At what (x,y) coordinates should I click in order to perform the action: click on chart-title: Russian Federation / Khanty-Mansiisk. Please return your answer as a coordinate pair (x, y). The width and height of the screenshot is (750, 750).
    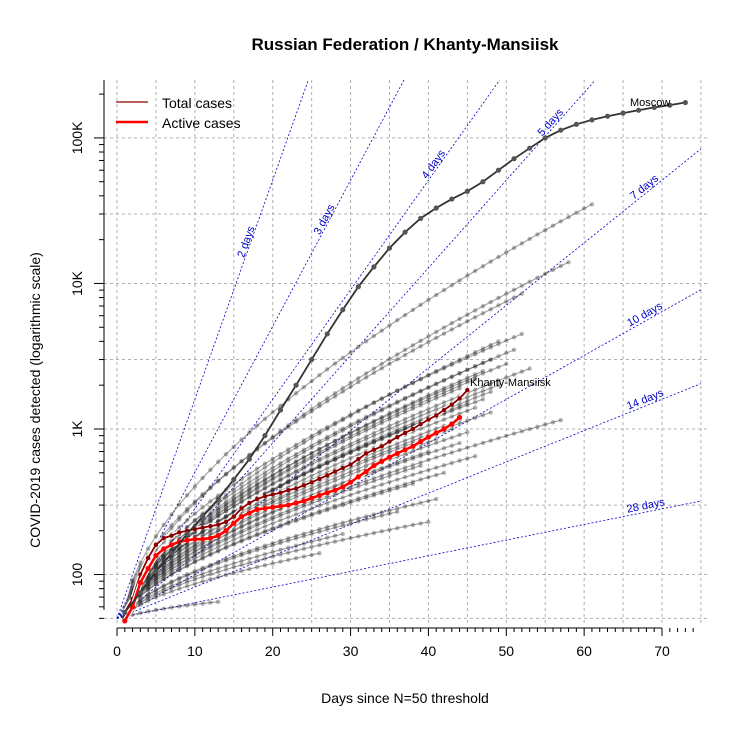
    Looking at the image, I should click on (405, 44).